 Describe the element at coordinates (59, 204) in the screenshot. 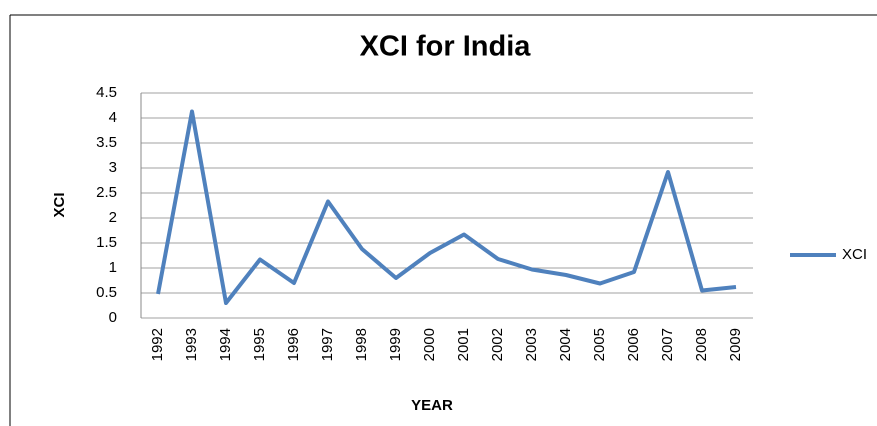

I see `y-axis-title: XCI` at that location.